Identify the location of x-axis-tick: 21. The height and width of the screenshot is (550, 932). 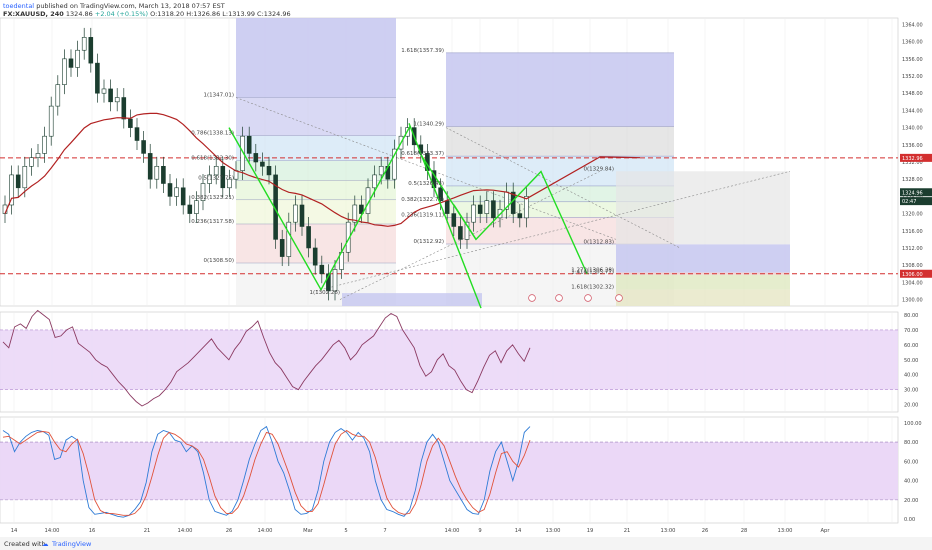
(147, 531).